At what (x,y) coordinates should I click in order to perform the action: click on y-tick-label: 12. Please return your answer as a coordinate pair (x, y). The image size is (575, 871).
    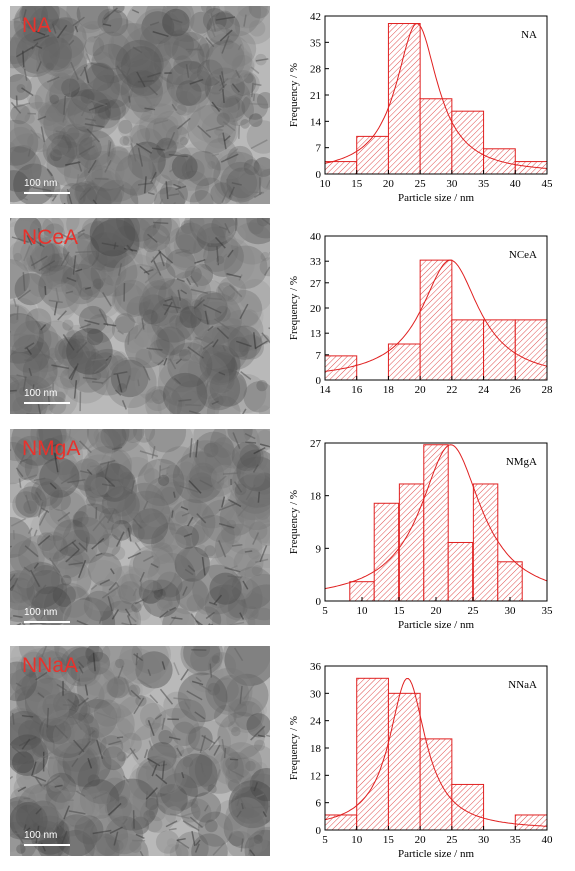
    Looking at the image, I should click on (315, 776).